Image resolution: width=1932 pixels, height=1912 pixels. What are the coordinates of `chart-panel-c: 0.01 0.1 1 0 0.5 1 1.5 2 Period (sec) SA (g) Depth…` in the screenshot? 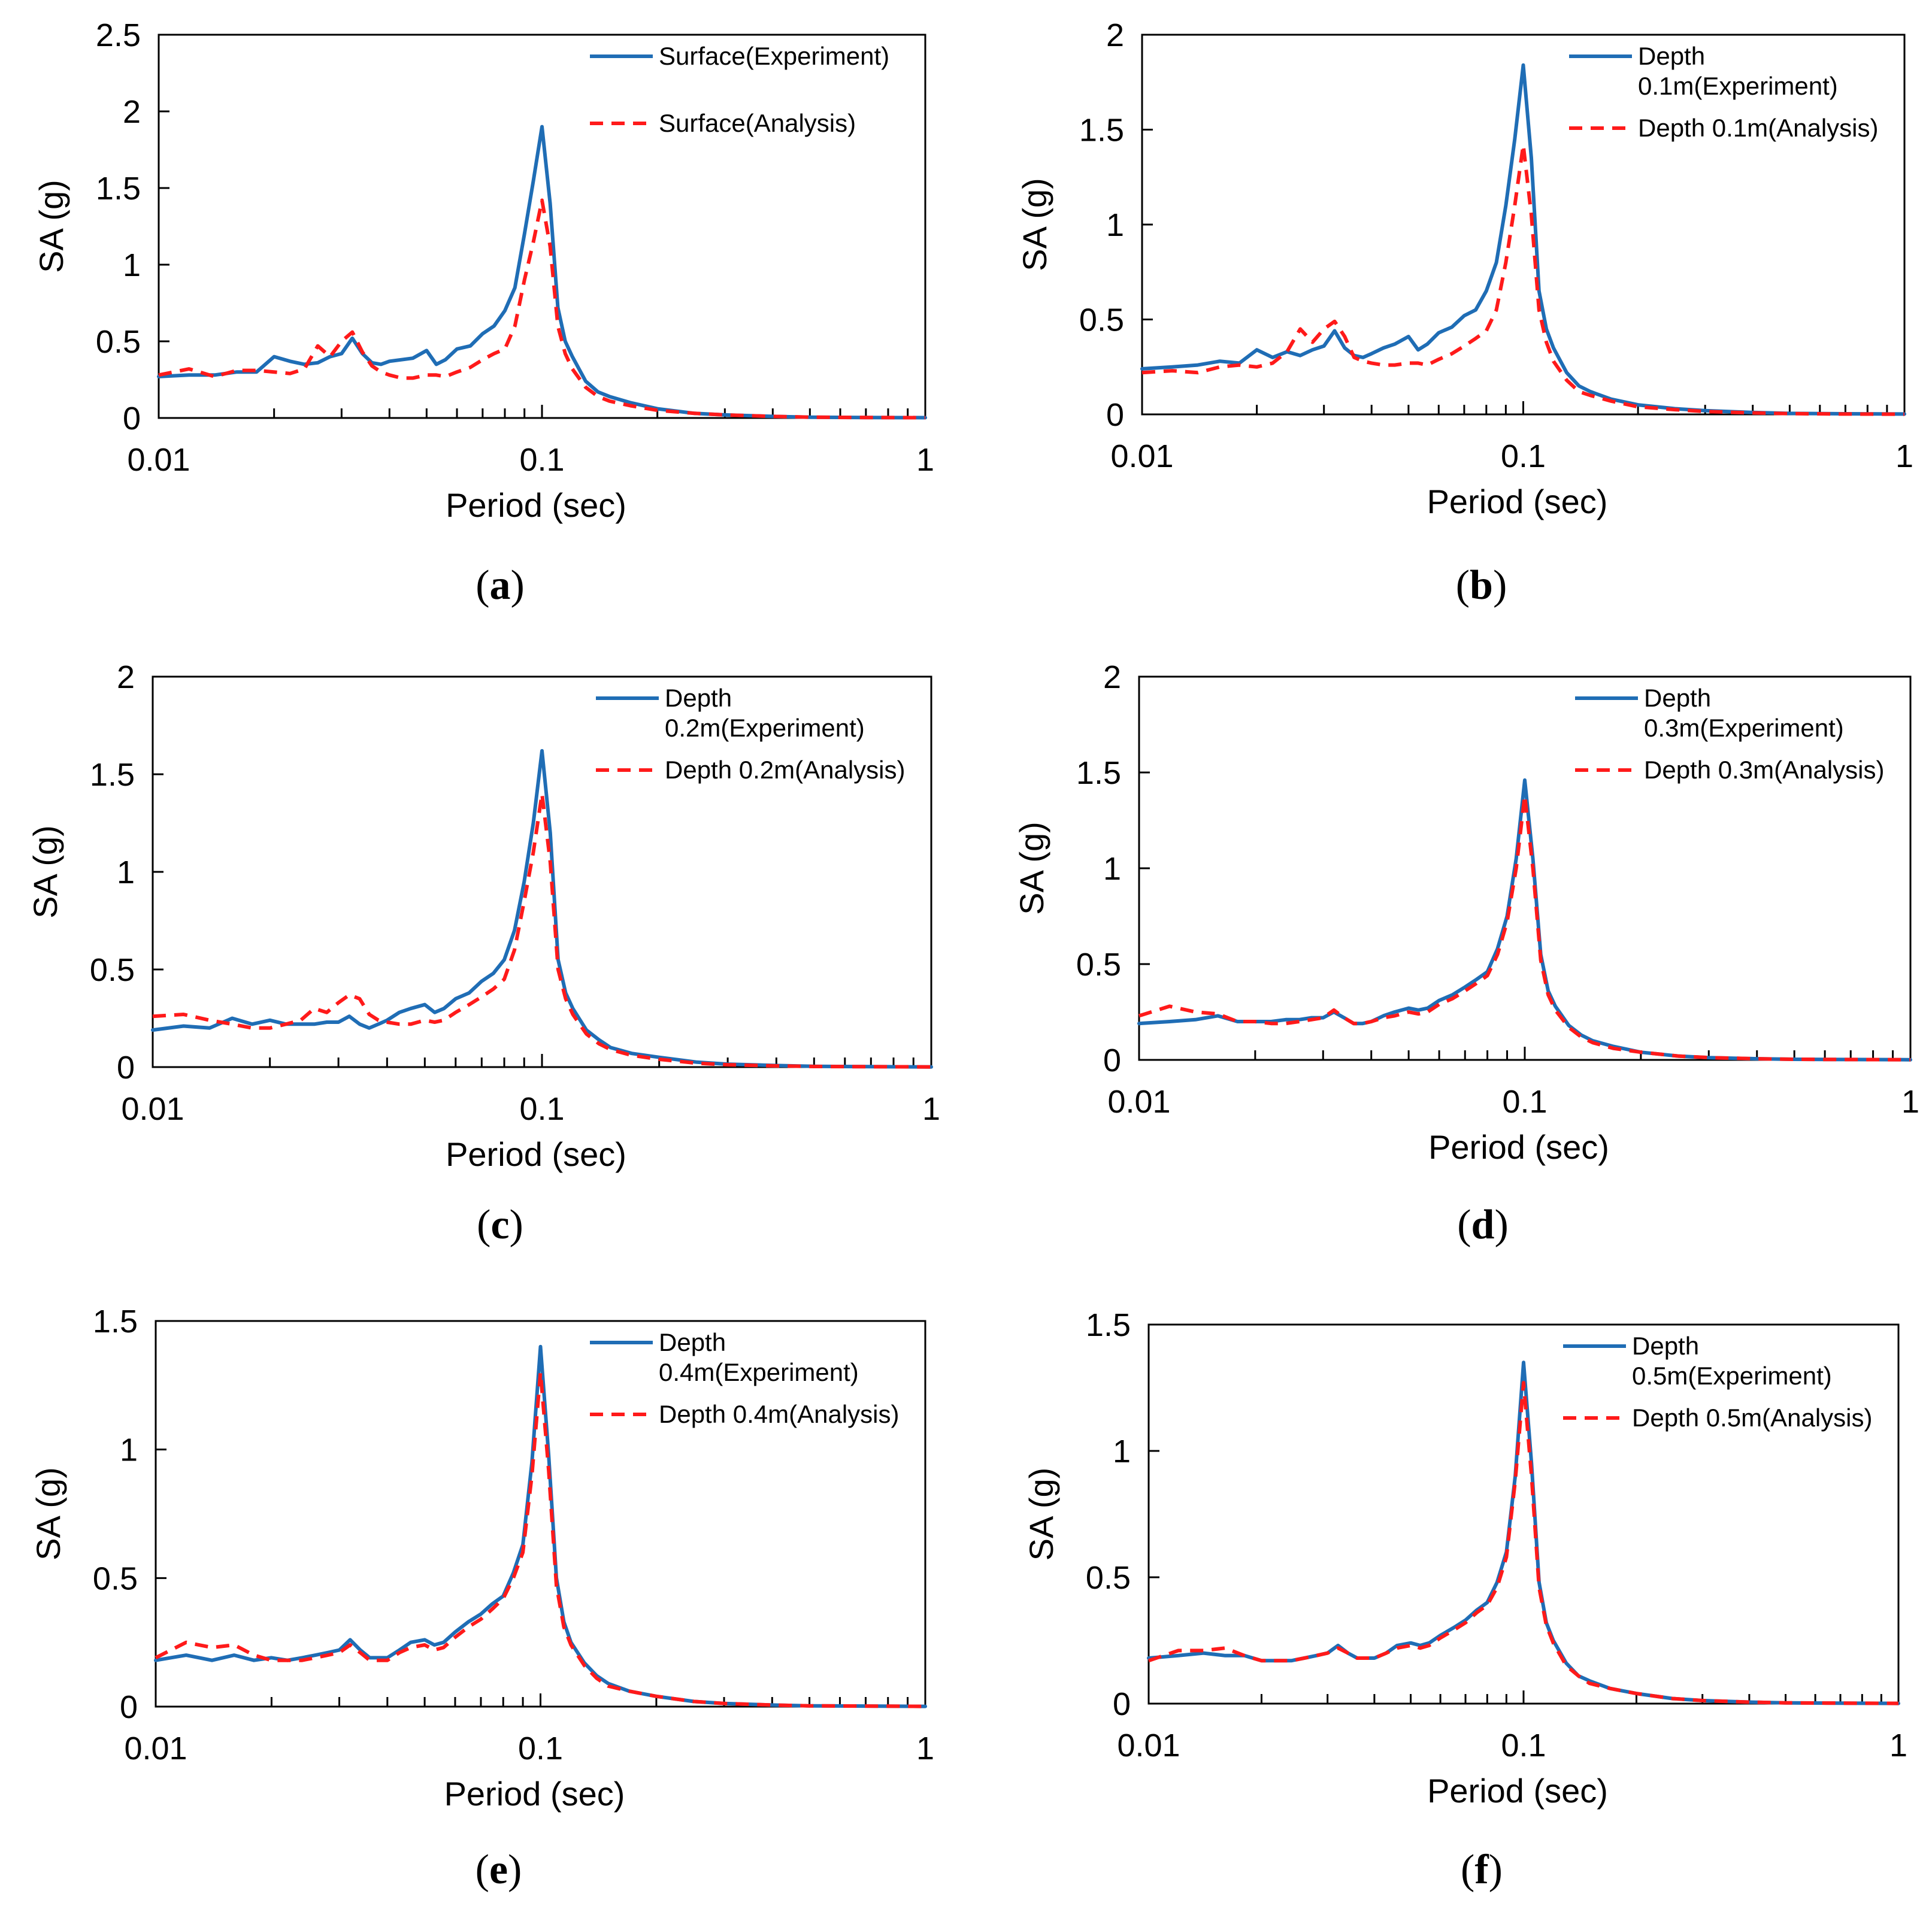 It's located at (483, 953).